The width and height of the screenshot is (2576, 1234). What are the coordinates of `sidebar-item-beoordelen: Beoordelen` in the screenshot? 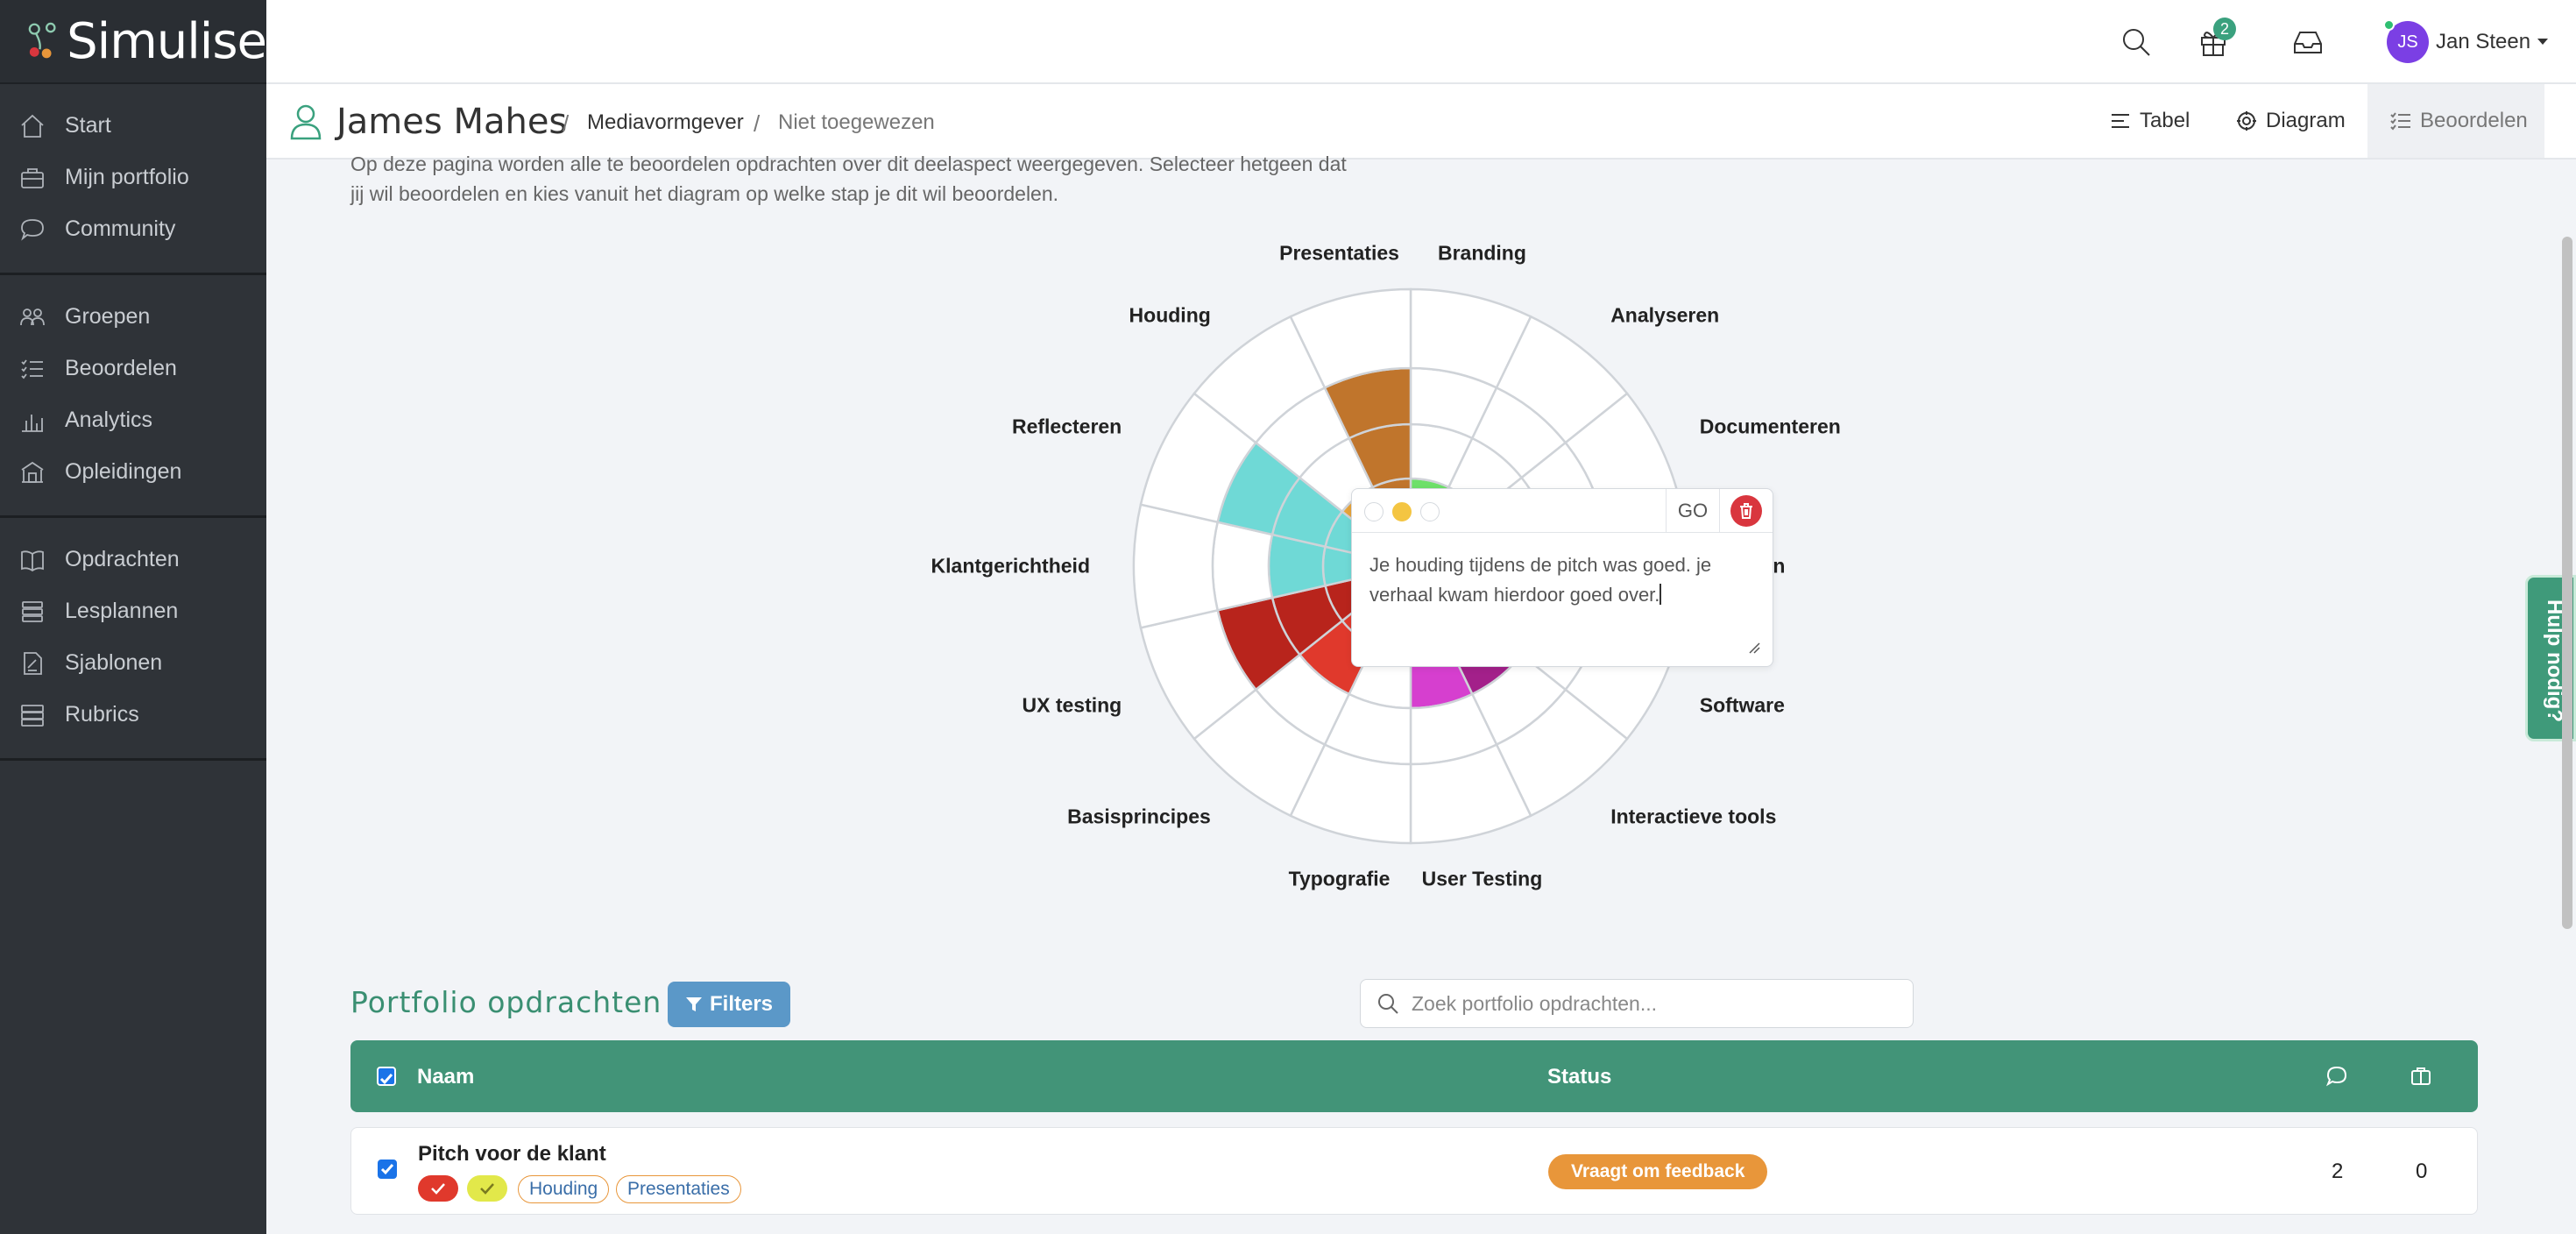 It's located at (133, 369).